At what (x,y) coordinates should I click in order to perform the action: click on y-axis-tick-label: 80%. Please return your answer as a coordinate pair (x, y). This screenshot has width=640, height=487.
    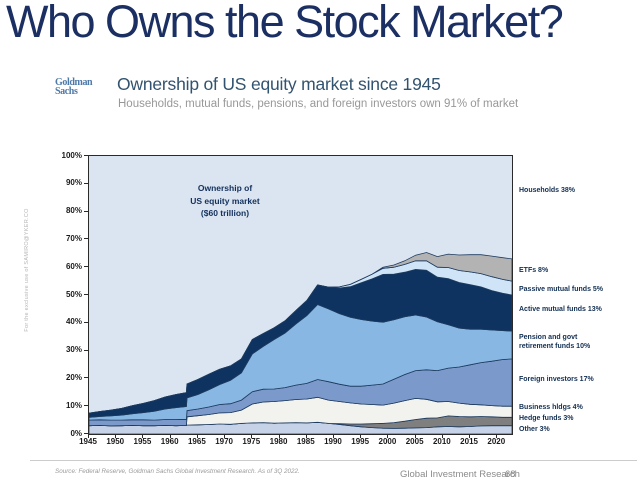
    Looking at the image, I should click on (73, 211).